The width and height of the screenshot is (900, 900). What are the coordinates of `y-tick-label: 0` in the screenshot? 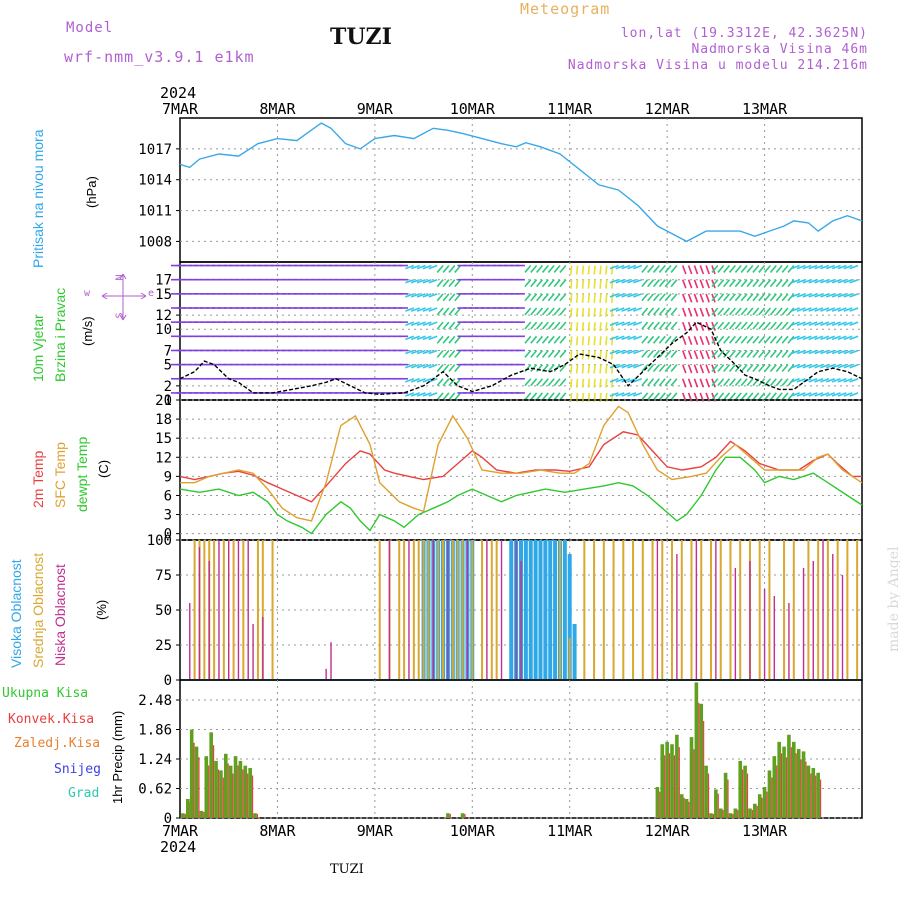 It's located at (168, 401).